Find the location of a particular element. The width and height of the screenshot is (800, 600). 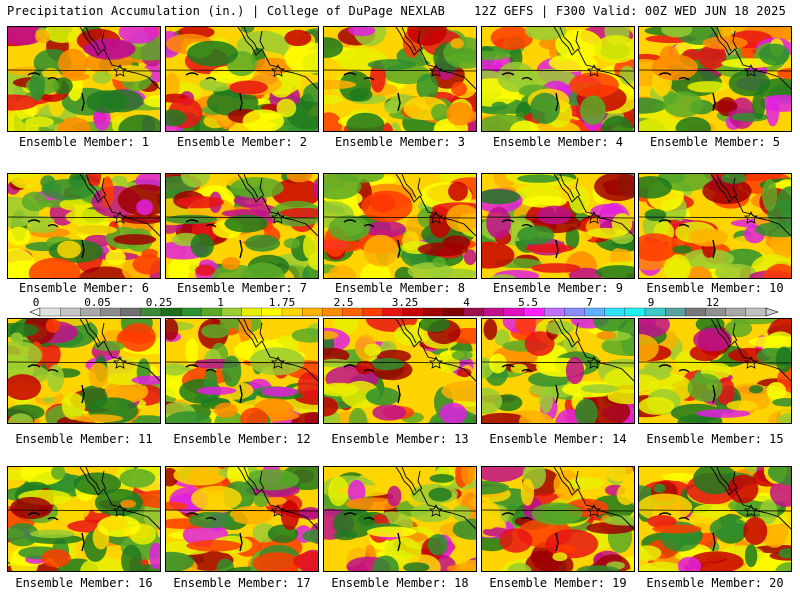

ensemble-member-label: Ensemble Member: 13 is located at coordinates (400, 439).